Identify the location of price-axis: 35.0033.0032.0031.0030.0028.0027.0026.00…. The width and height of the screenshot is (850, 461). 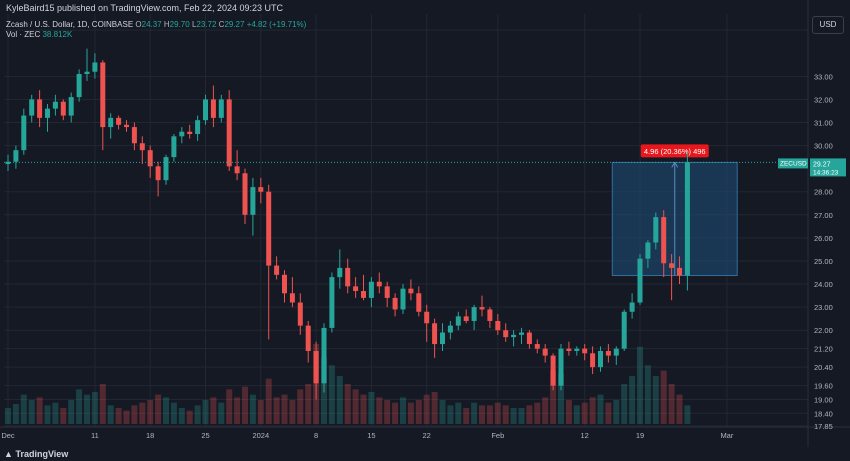
(823, 228).